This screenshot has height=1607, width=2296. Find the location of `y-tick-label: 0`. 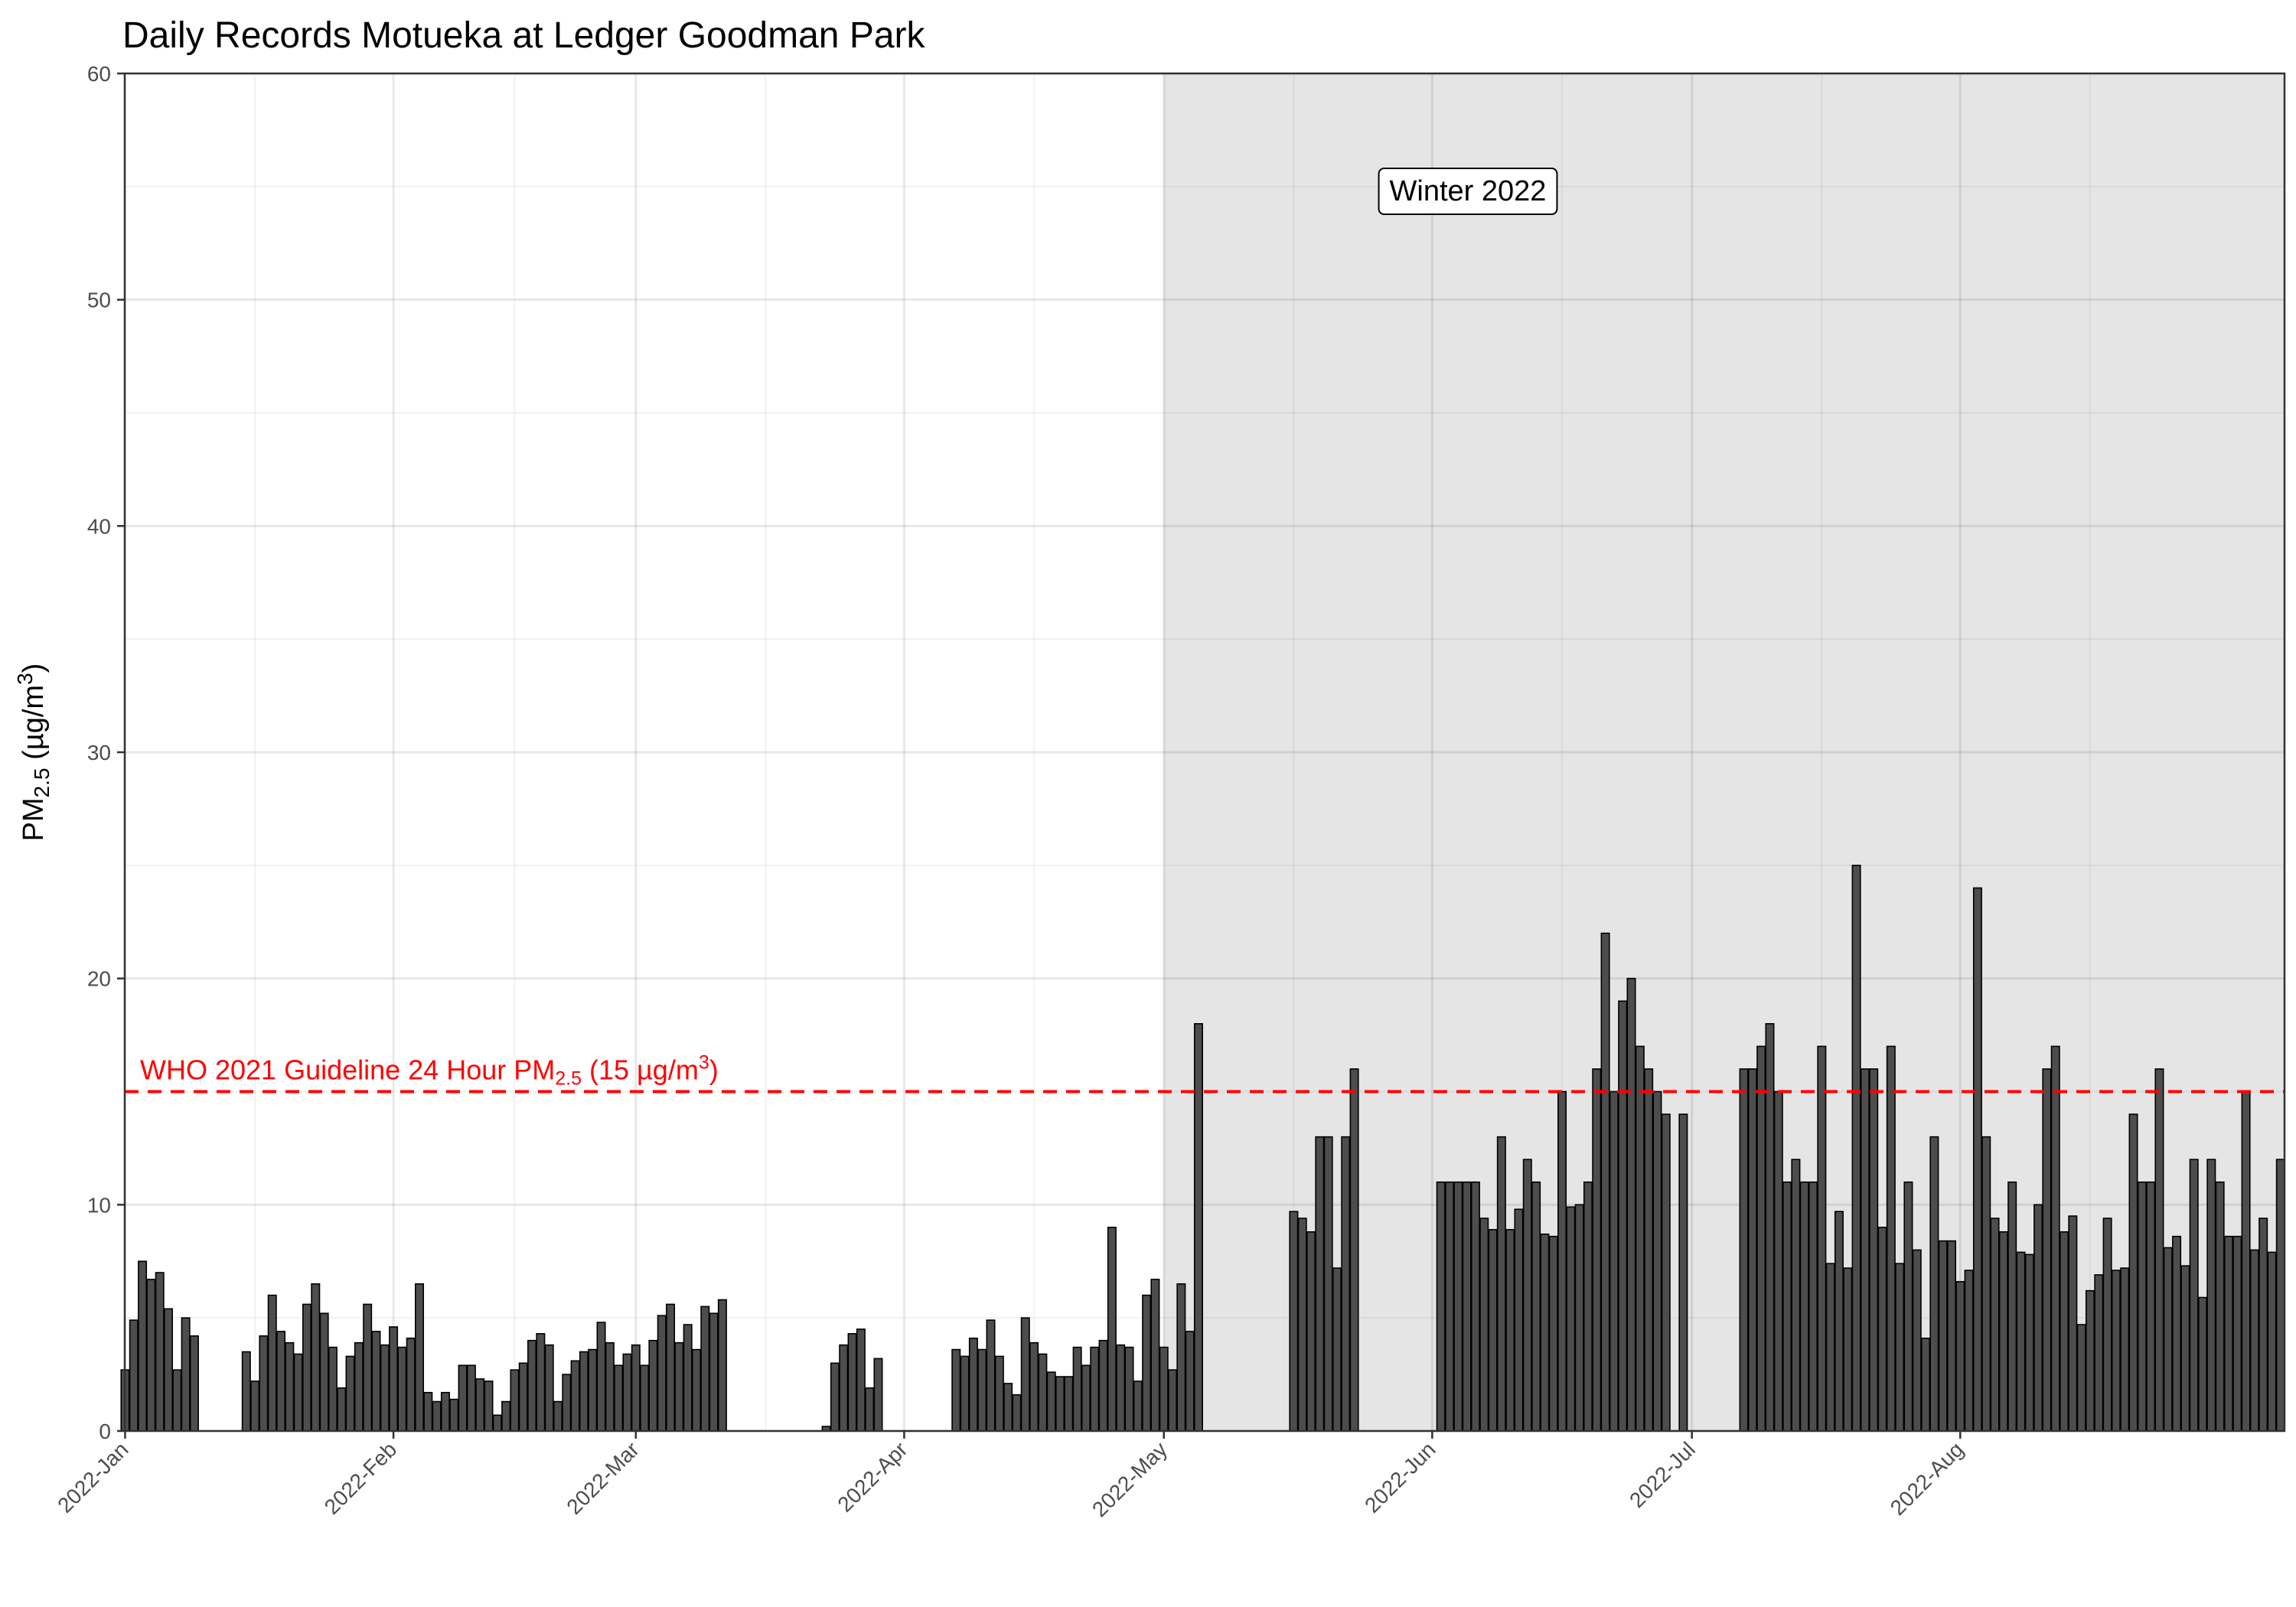

y-tick-label: 0 is located at coordinates (105, 1432).